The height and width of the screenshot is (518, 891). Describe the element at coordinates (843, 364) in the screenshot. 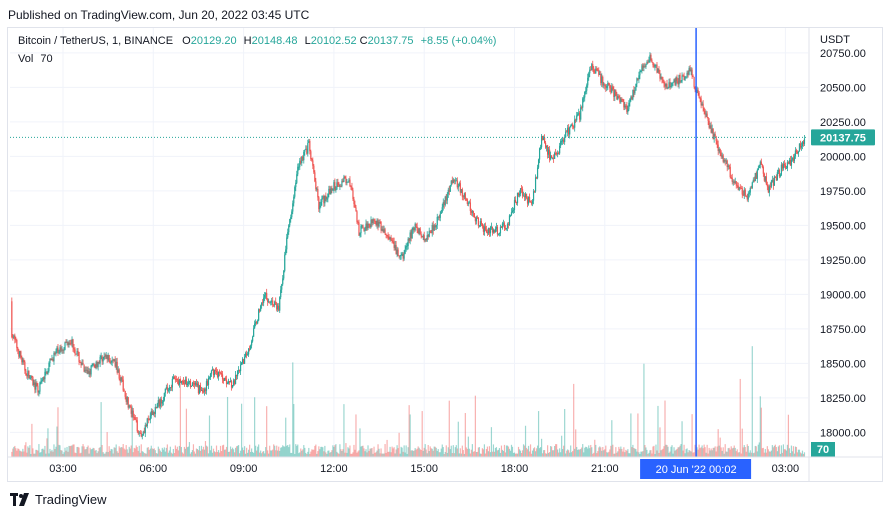

I see `y-tick-label: 18500.00` at that location.